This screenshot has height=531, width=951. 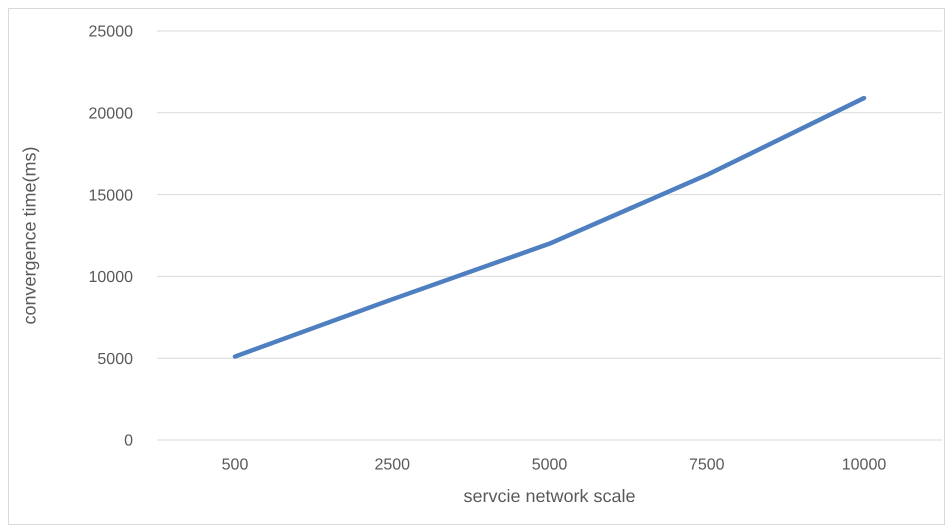 I want to click on x-tick-label: 7500, so click(x=706, y=465).